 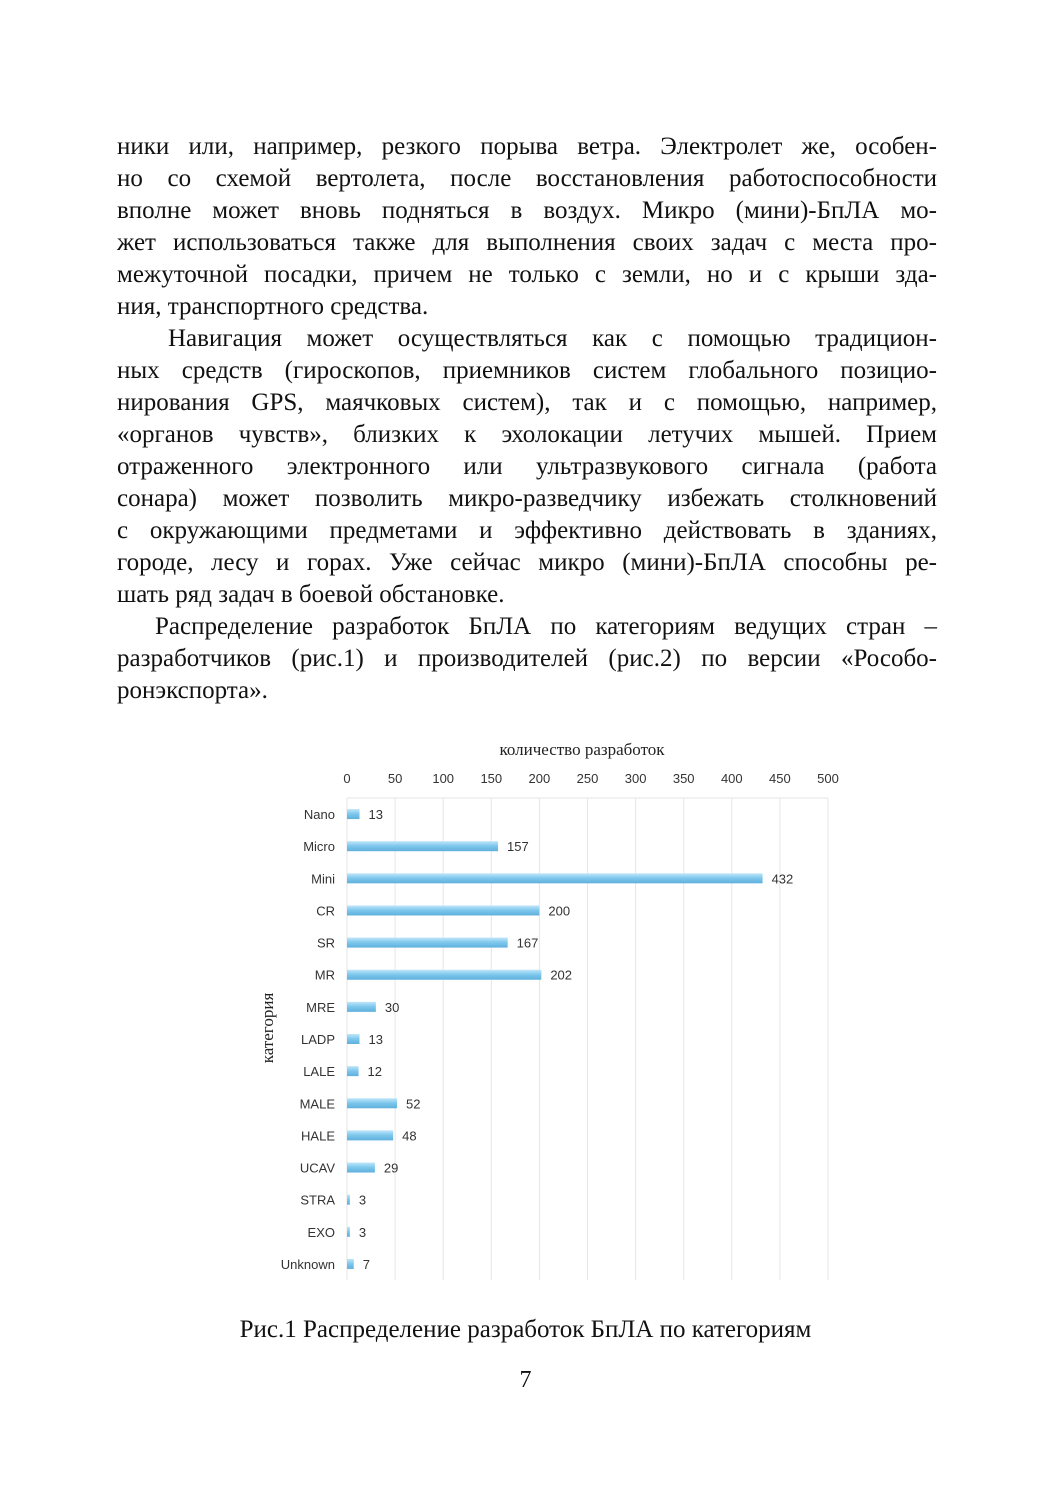 What do you see at coordinates (267, 1028) in the screenshot?
I see `y-axis-title: категория` at bounding box center [267, 1028].